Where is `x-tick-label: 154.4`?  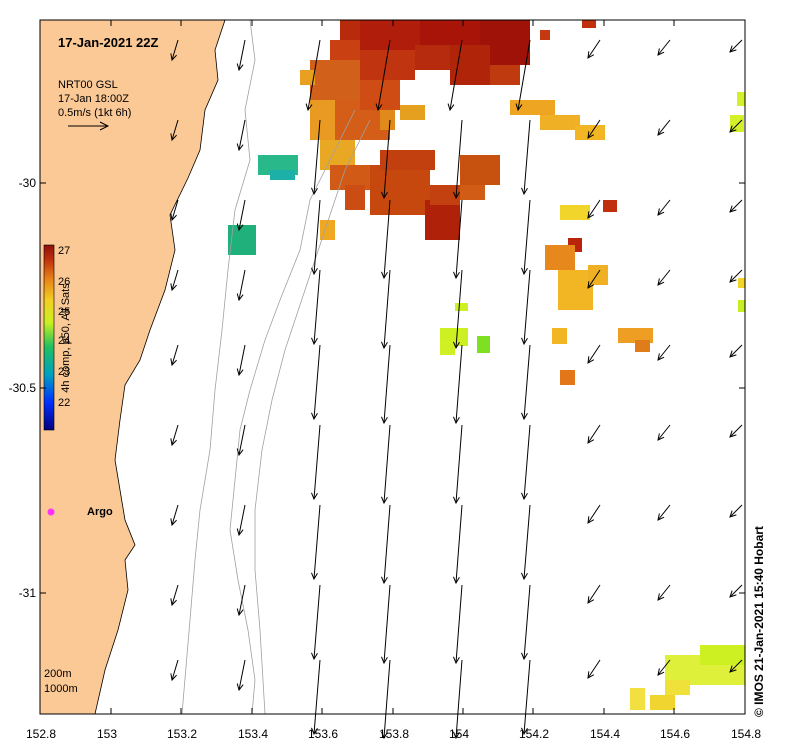 x-tick-label: 154.4 is located at coordinates (605, 734).